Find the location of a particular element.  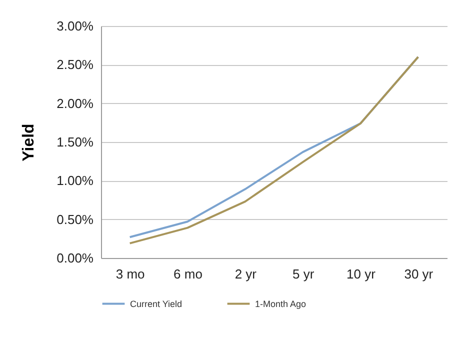

y-tick-label: 2.00% is located at coordinates (75, 103).